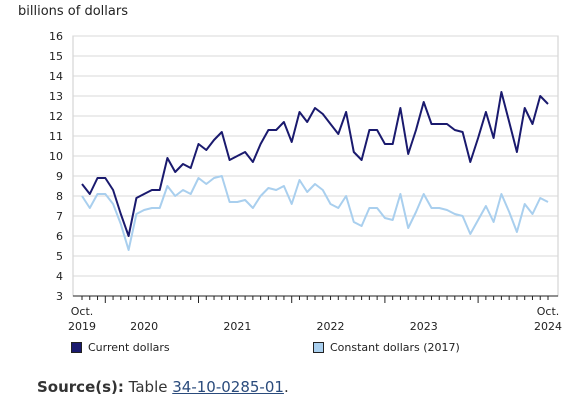  I want to click on x-tick-label: 2024, so click(548, 326).